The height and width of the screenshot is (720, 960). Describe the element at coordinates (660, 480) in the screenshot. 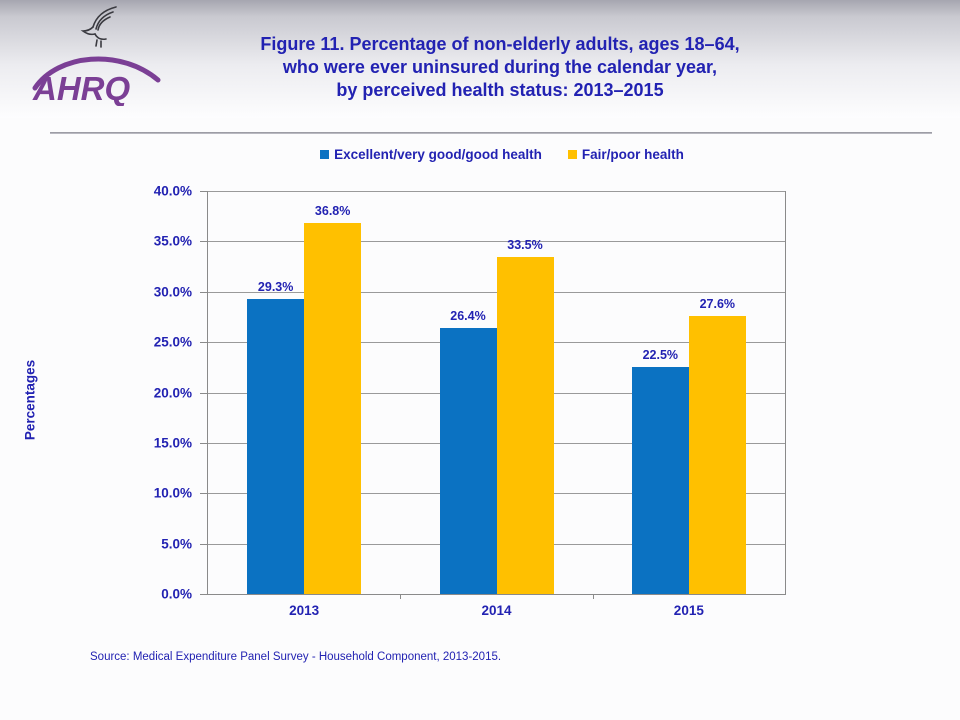

I see `bar-2015-excellent` at that location.